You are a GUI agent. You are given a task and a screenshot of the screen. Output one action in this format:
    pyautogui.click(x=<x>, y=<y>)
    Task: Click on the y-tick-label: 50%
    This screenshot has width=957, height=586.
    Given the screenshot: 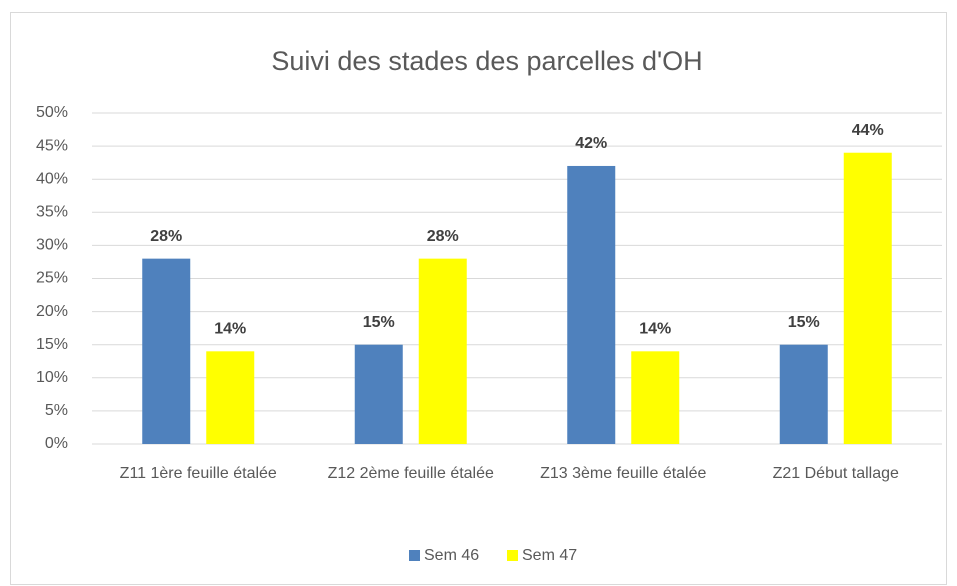 What is the action you would take?
    pyautogui.click(x=52, y=112)
    